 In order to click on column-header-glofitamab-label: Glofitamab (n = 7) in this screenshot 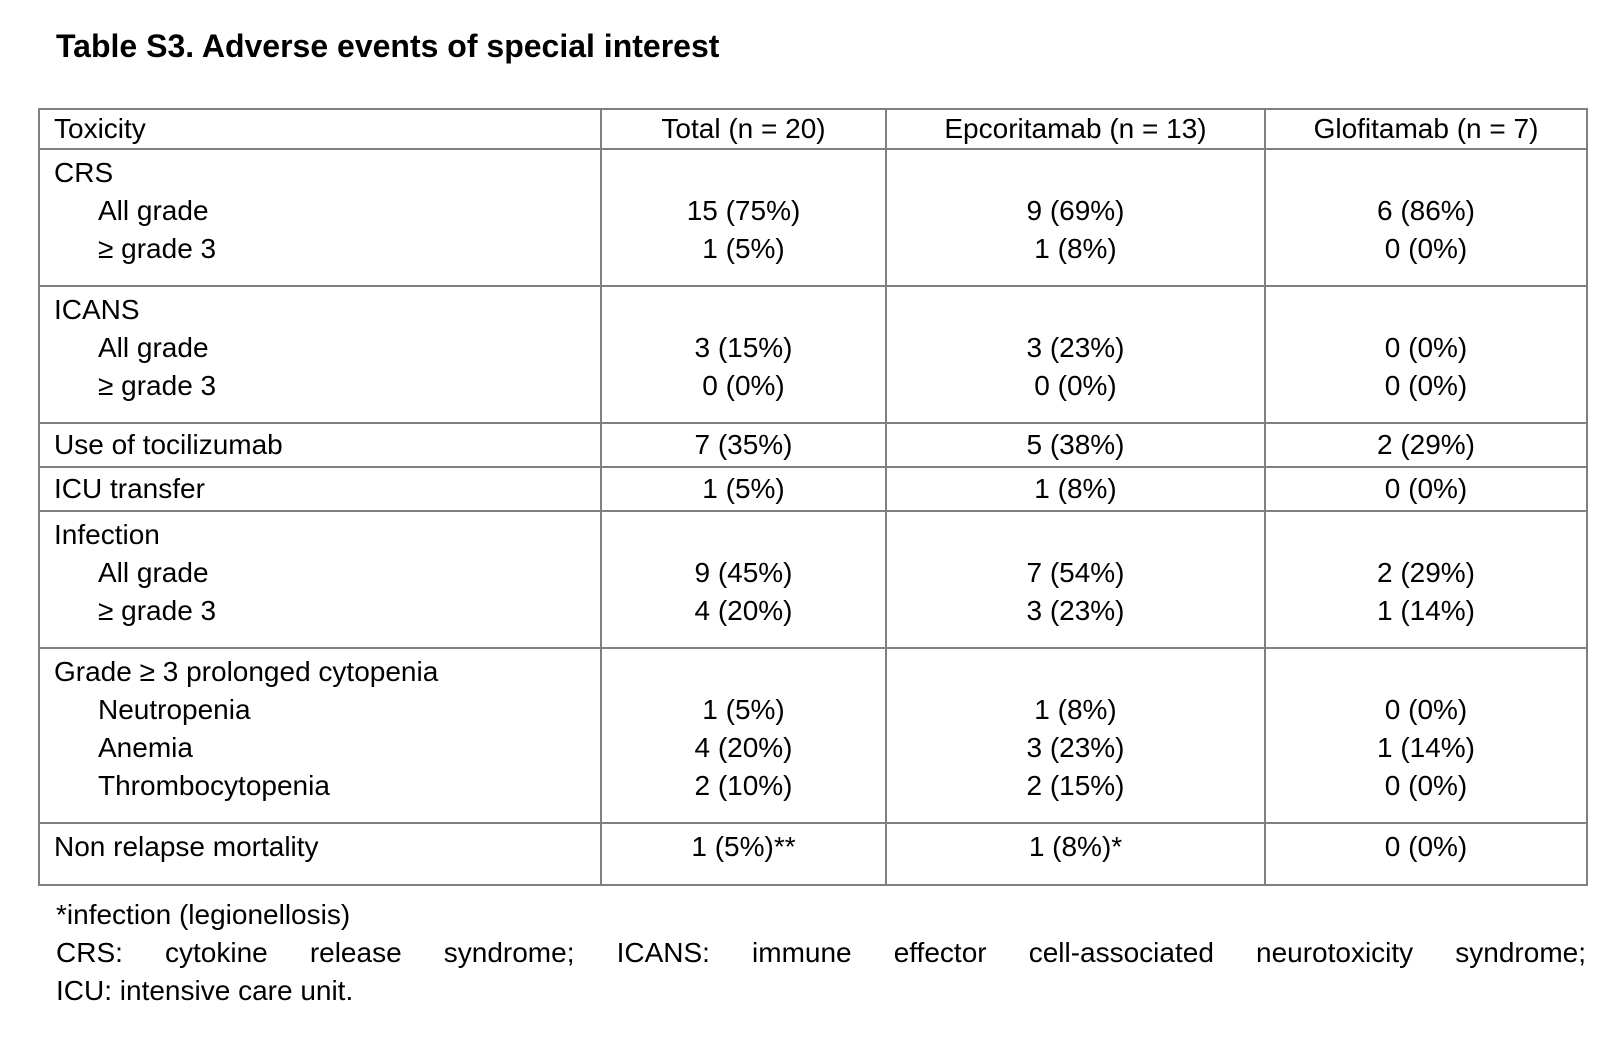, I will do `click(1426, 128)`.